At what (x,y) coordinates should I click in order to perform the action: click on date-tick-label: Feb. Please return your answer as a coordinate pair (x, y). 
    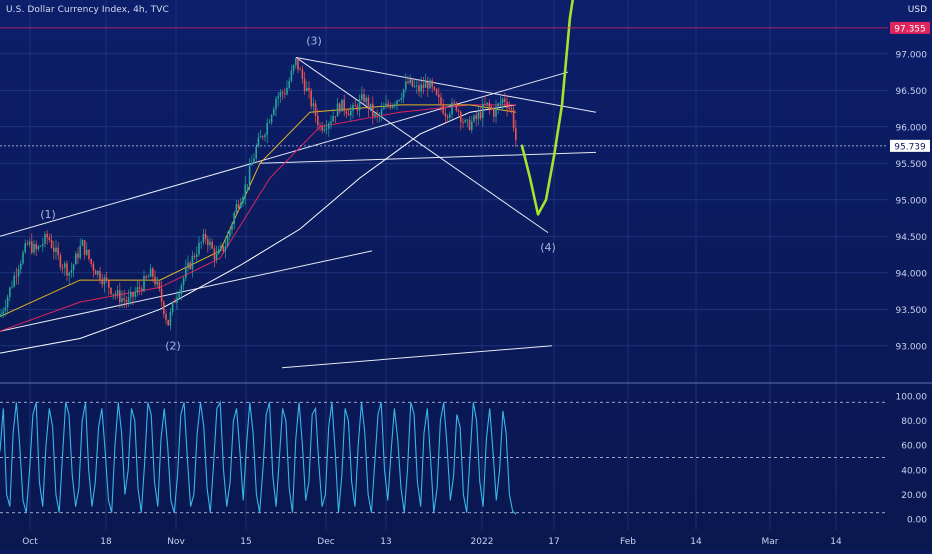
    Looking at the image, I should click on (628, 542).